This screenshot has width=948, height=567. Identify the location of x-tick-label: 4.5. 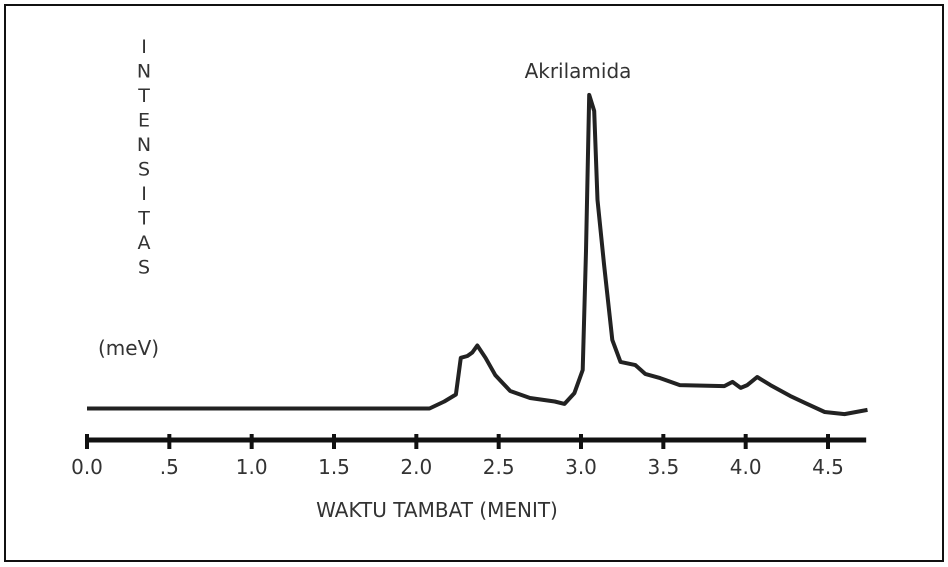
(828, 467).